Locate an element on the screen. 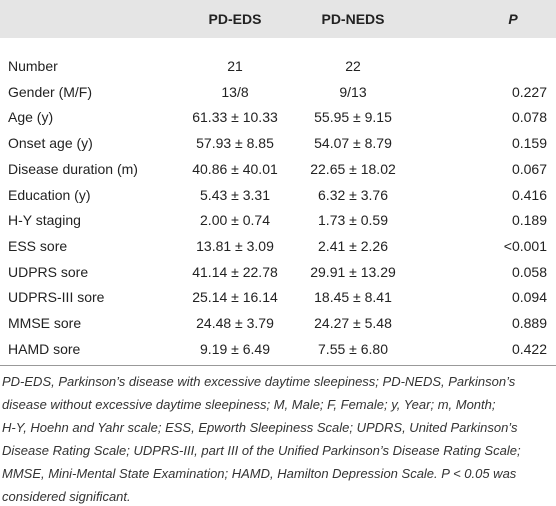  cell: 0.067 is located at coordinates (529, 168).